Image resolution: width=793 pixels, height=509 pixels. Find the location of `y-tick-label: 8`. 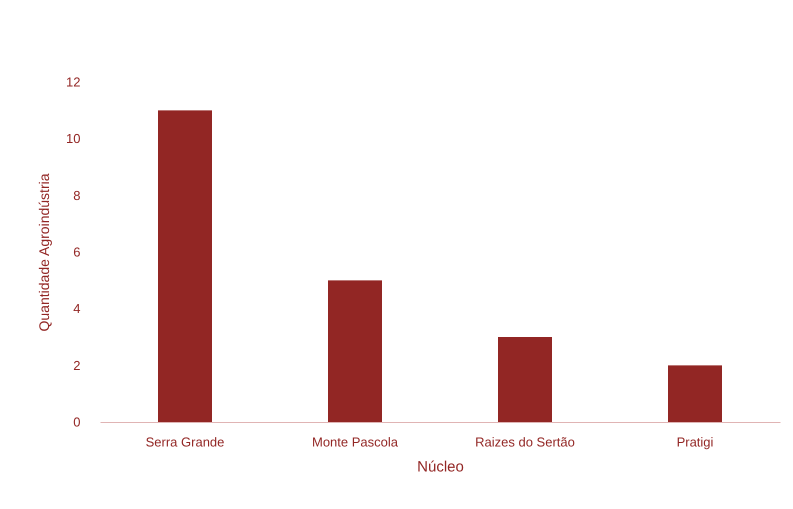

y-tick-label: 8 is located at coordinates (76, 195).